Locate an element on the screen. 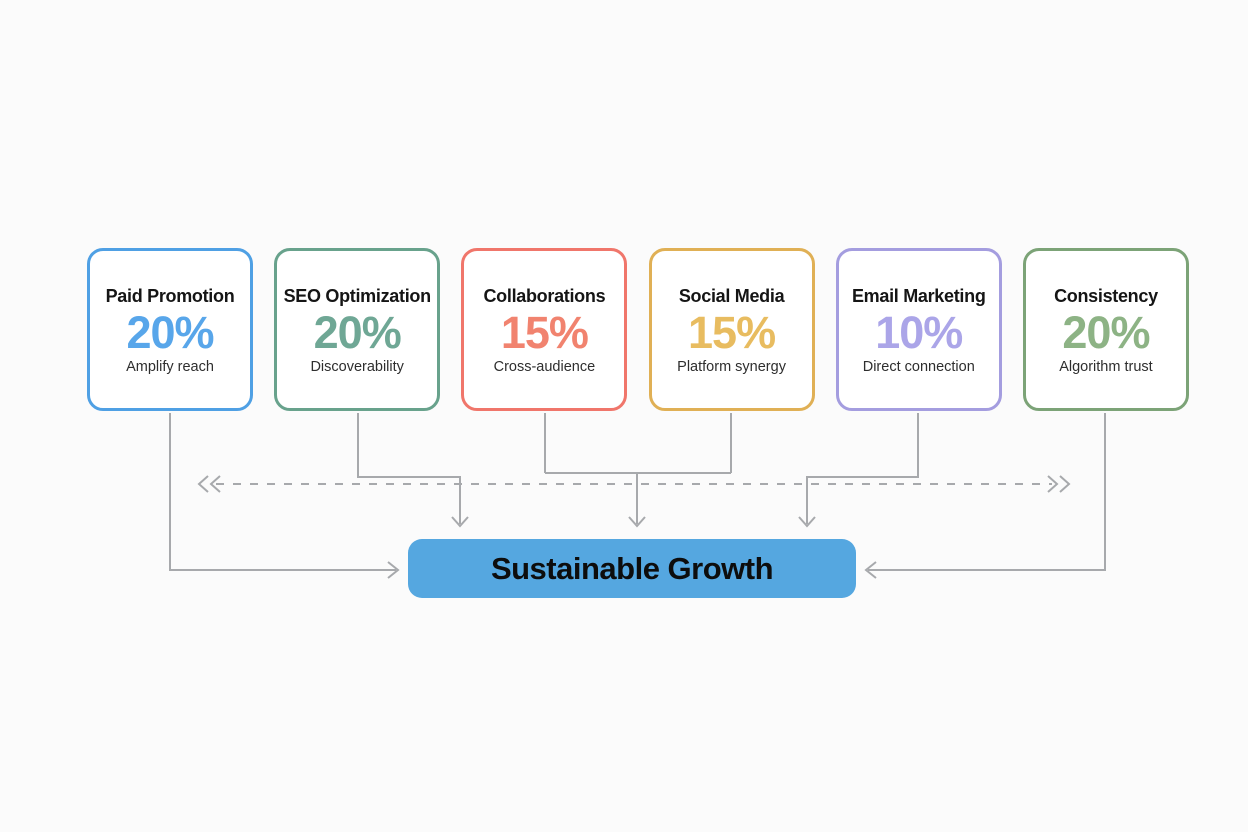 This screenshot has width=1248, height=832. arrowhead-right-icon is located at coordinates (393, 570).